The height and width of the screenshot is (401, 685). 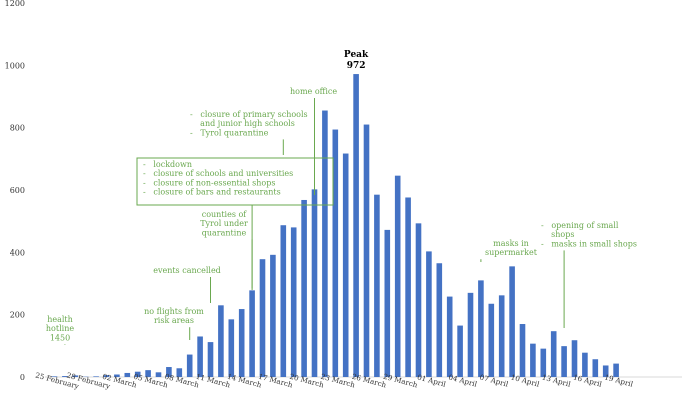 I want to click on x-tick-label: 26 March, so click(x=369, y=381).